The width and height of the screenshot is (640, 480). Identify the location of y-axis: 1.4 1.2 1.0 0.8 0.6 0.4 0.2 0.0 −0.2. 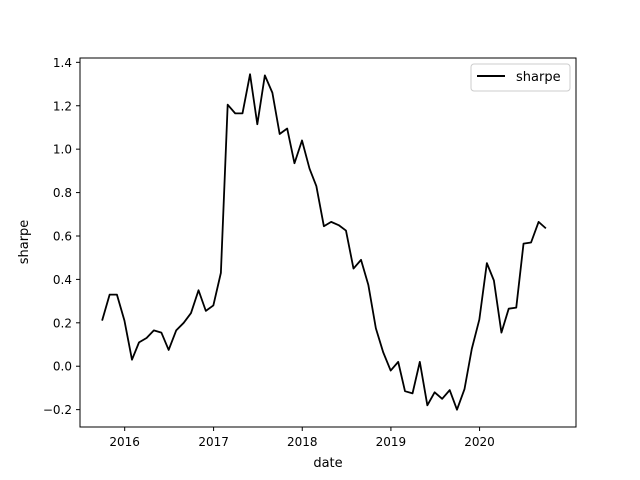
(61, 236).